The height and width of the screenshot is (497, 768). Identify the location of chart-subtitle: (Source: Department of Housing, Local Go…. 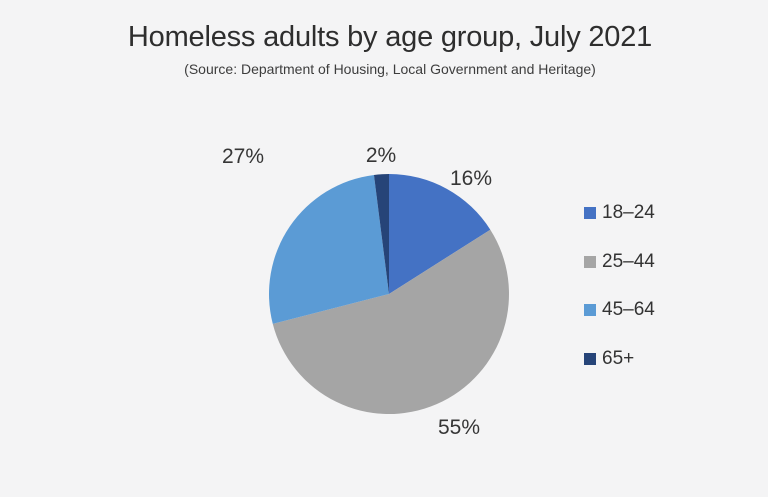
(390, 69).